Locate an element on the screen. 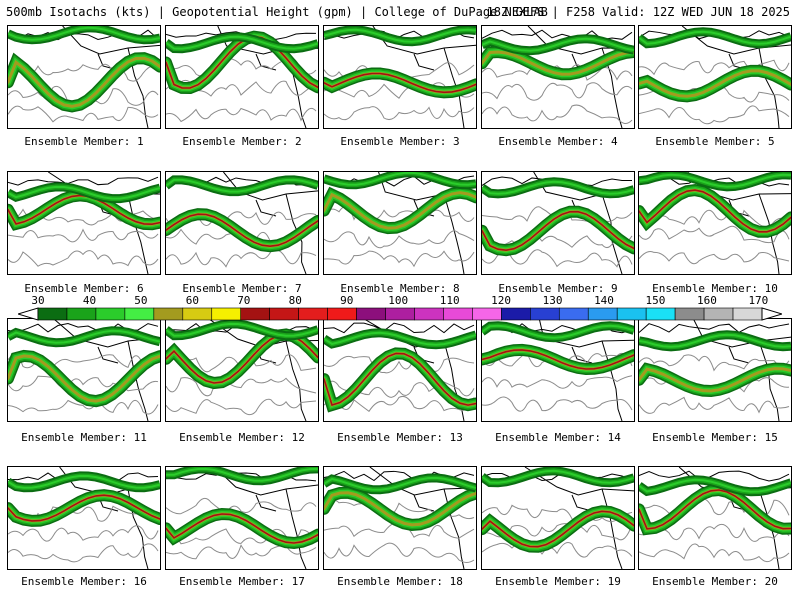 The width and height of the screenshot is (800, 600). colorbar-tick-label: 150 is located at coordinates (655, 300).